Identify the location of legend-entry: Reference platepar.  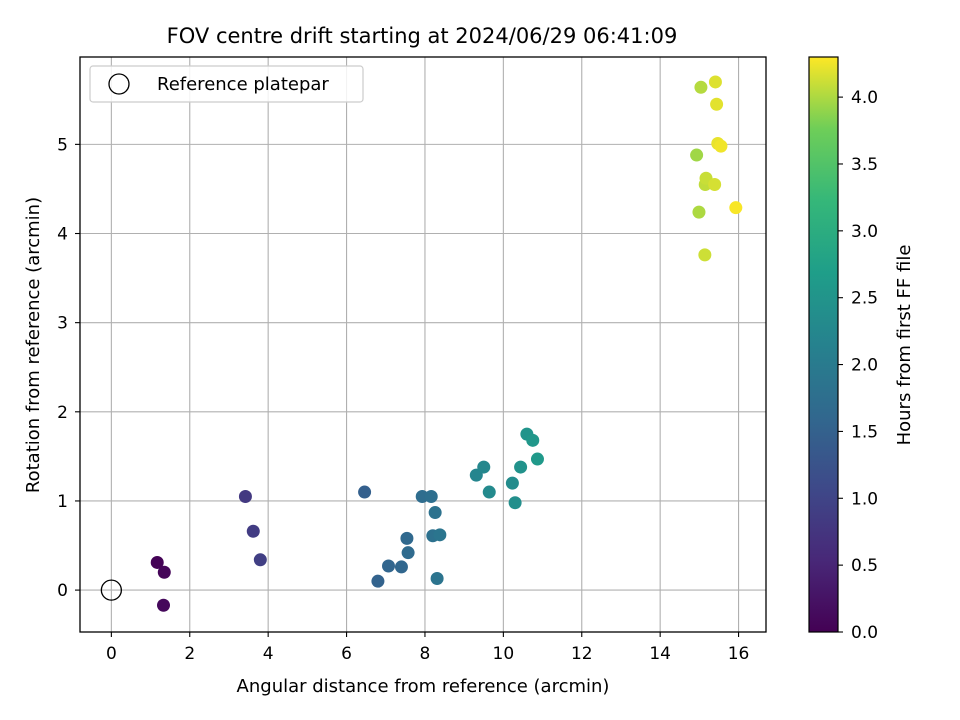
(243, 84).